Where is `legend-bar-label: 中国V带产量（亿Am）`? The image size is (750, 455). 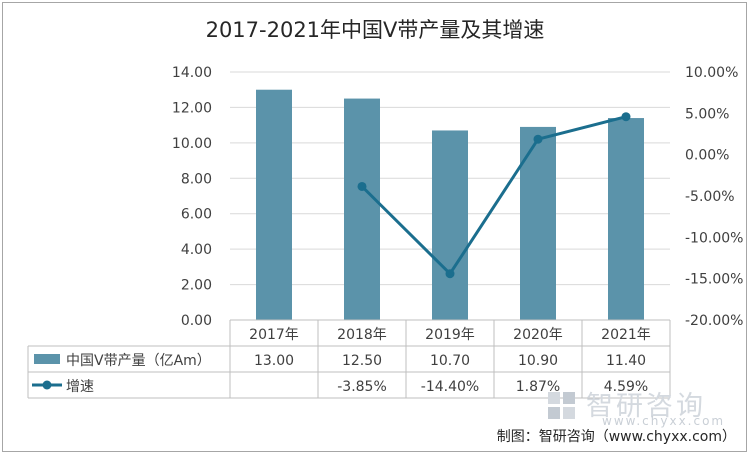
legend-bar-label: 中国V带产量（亿Am） is located at coordinates (138, 361).